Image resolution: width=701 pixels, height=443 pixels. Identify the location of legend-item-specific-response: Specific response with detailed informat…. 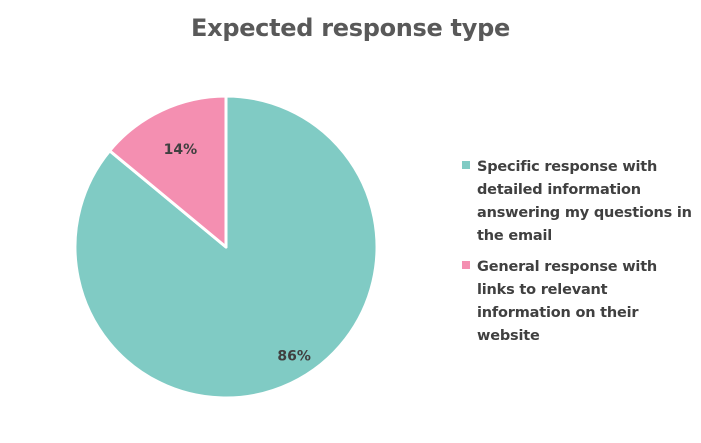
(577, 202).